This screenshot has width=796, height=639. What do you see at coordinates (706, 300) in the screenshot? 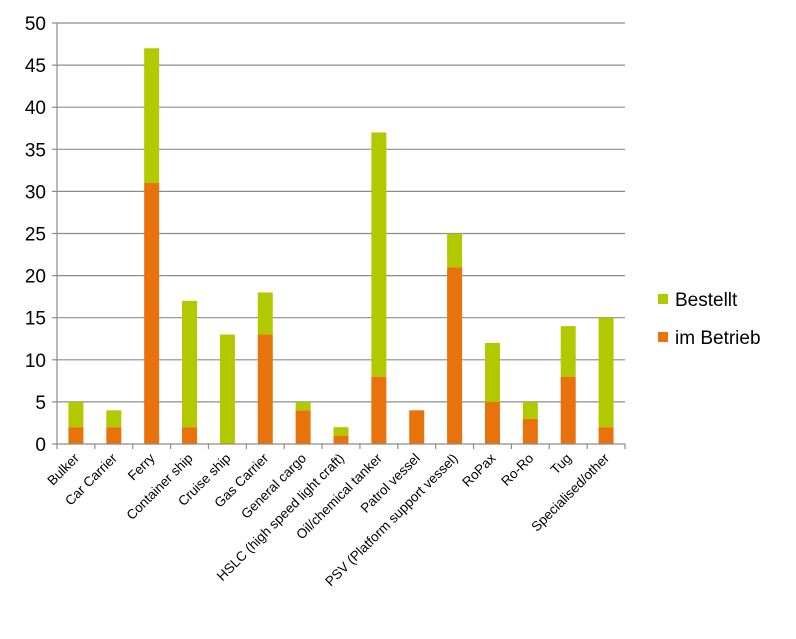
I see `legend-label: Bestellt` at bounding box center [706, 300].